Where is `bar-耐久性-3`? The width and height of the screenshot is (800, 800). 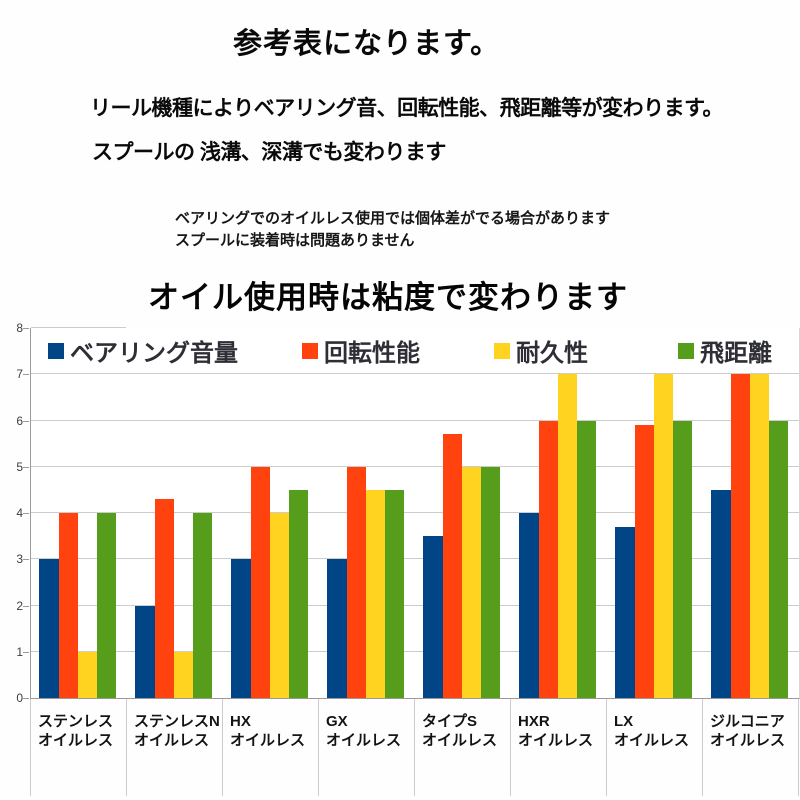
bar-耐久性-3 is located at coordinates (279, 605).